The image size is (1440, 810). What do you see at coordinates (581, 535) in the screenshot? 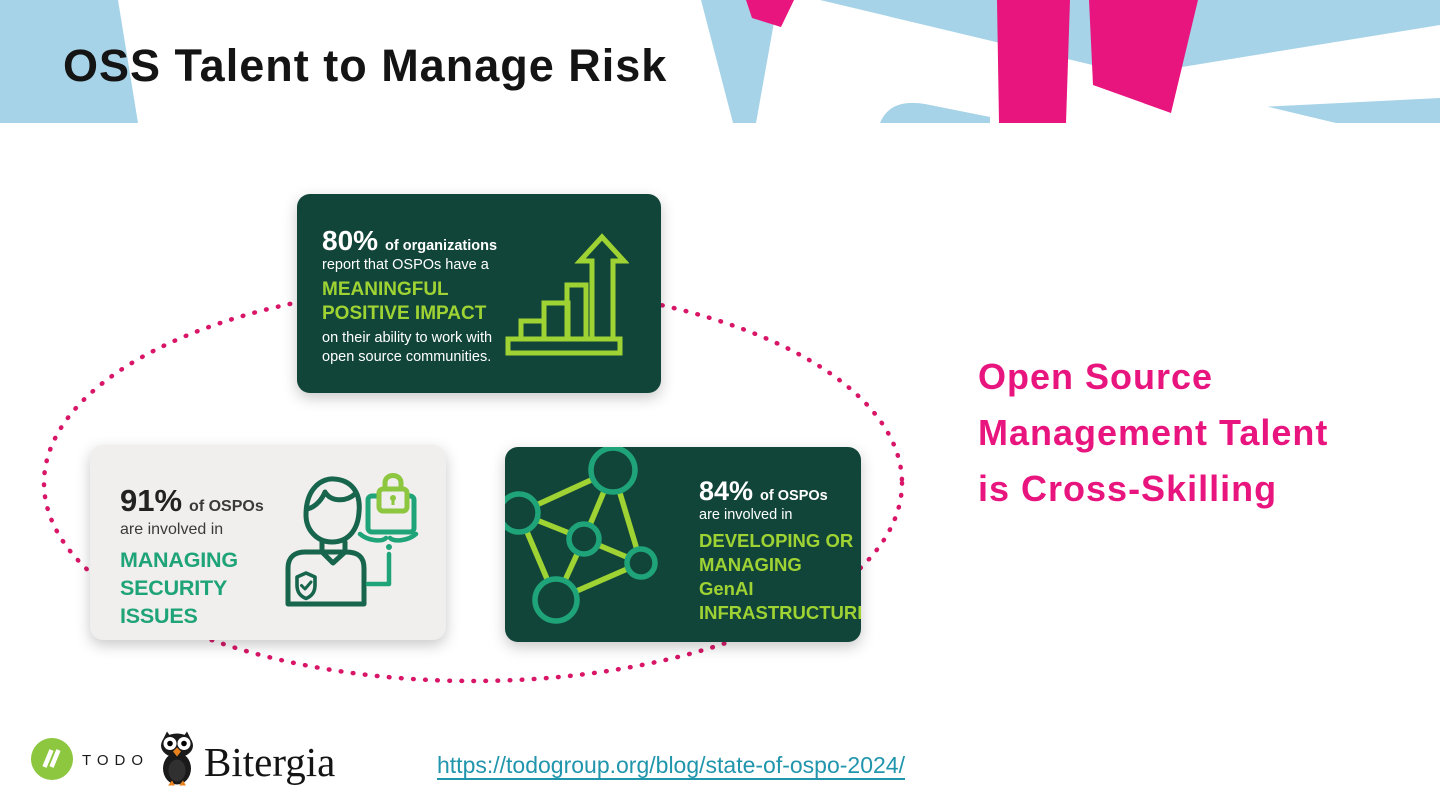
I see `network-graph-icon` at bounding box center [581, 535].